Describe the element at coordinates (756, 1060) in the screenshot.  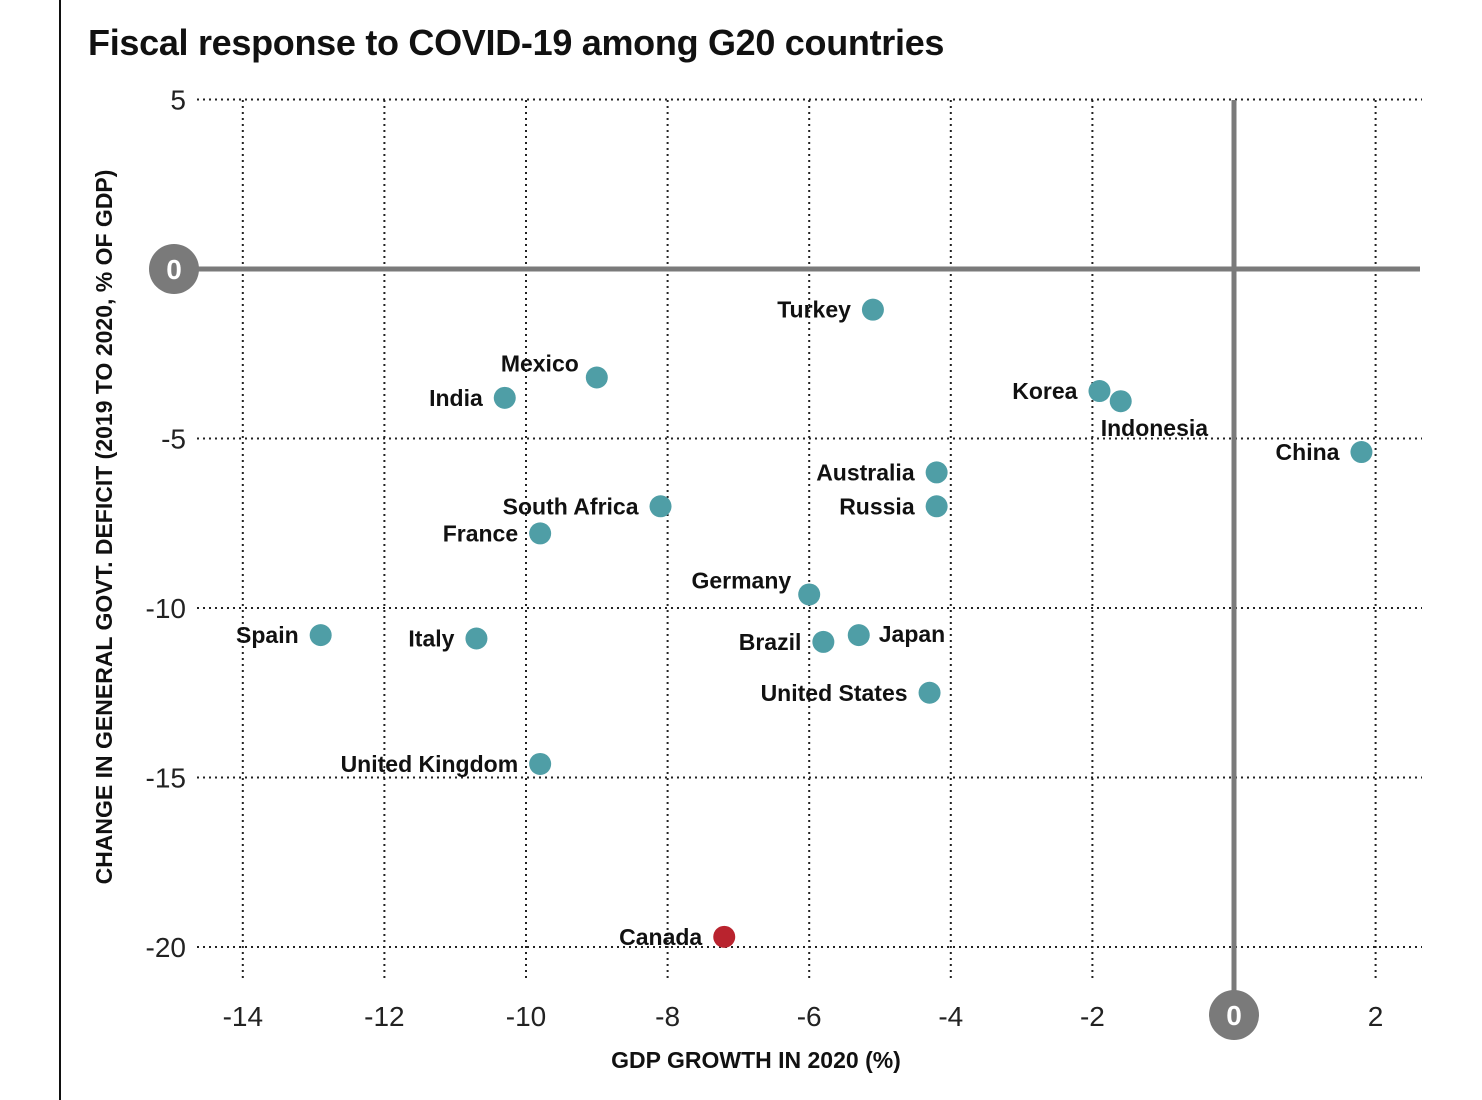
I see `x-axis-label: GDP GROWTH IN 2020 (%)` at that location.